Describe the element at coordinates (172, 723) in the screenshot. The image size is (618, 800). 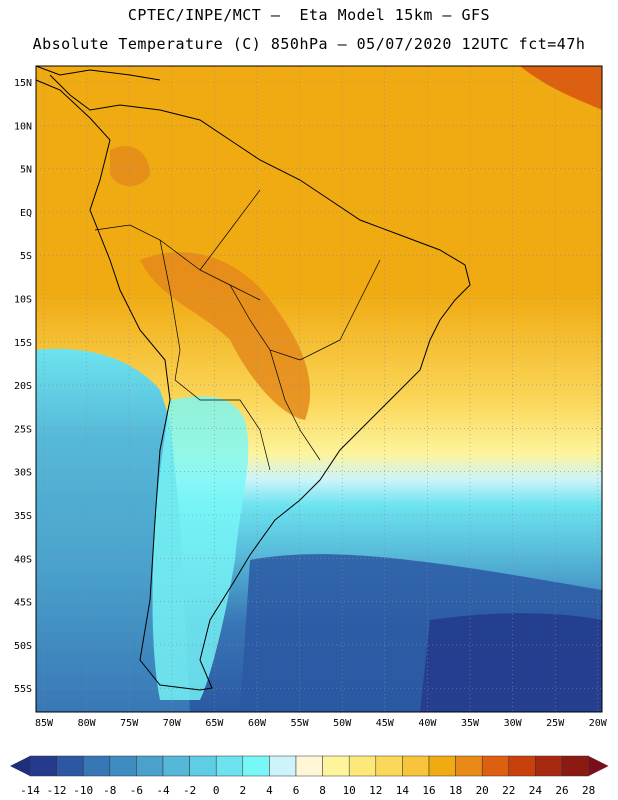
I see `lon-label: 70W` at that location.